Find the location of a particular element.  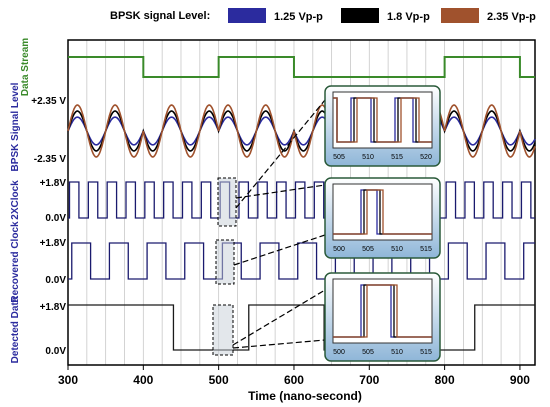

x-tick-label-0: 300 is located at coordinates (68, 380).